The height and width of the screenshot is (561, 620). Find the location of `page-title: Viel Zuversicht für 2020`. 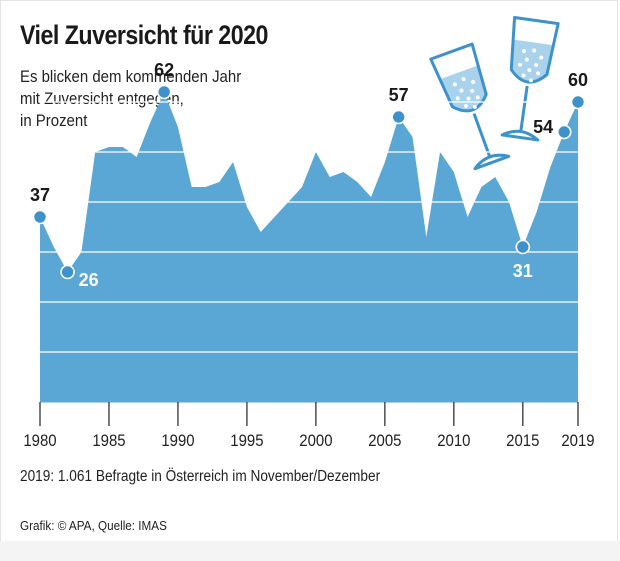

page-title: Viel Zuversicht für 2020 is located at coordinates (144, 35).